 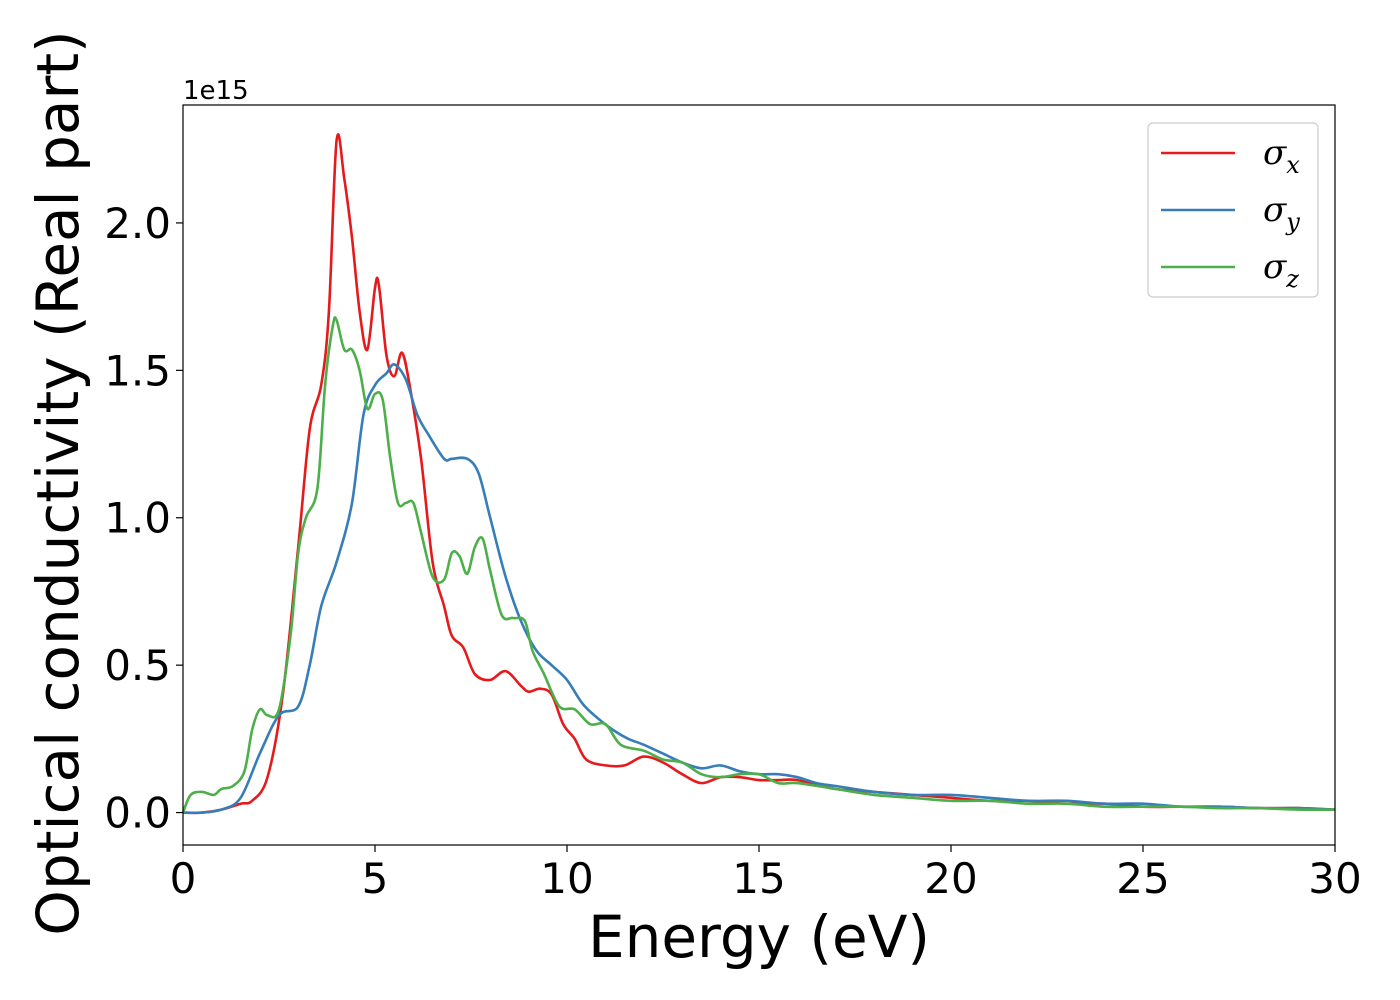 I want to click on legend-label-subscript: x, so click(x=1293, y=165).